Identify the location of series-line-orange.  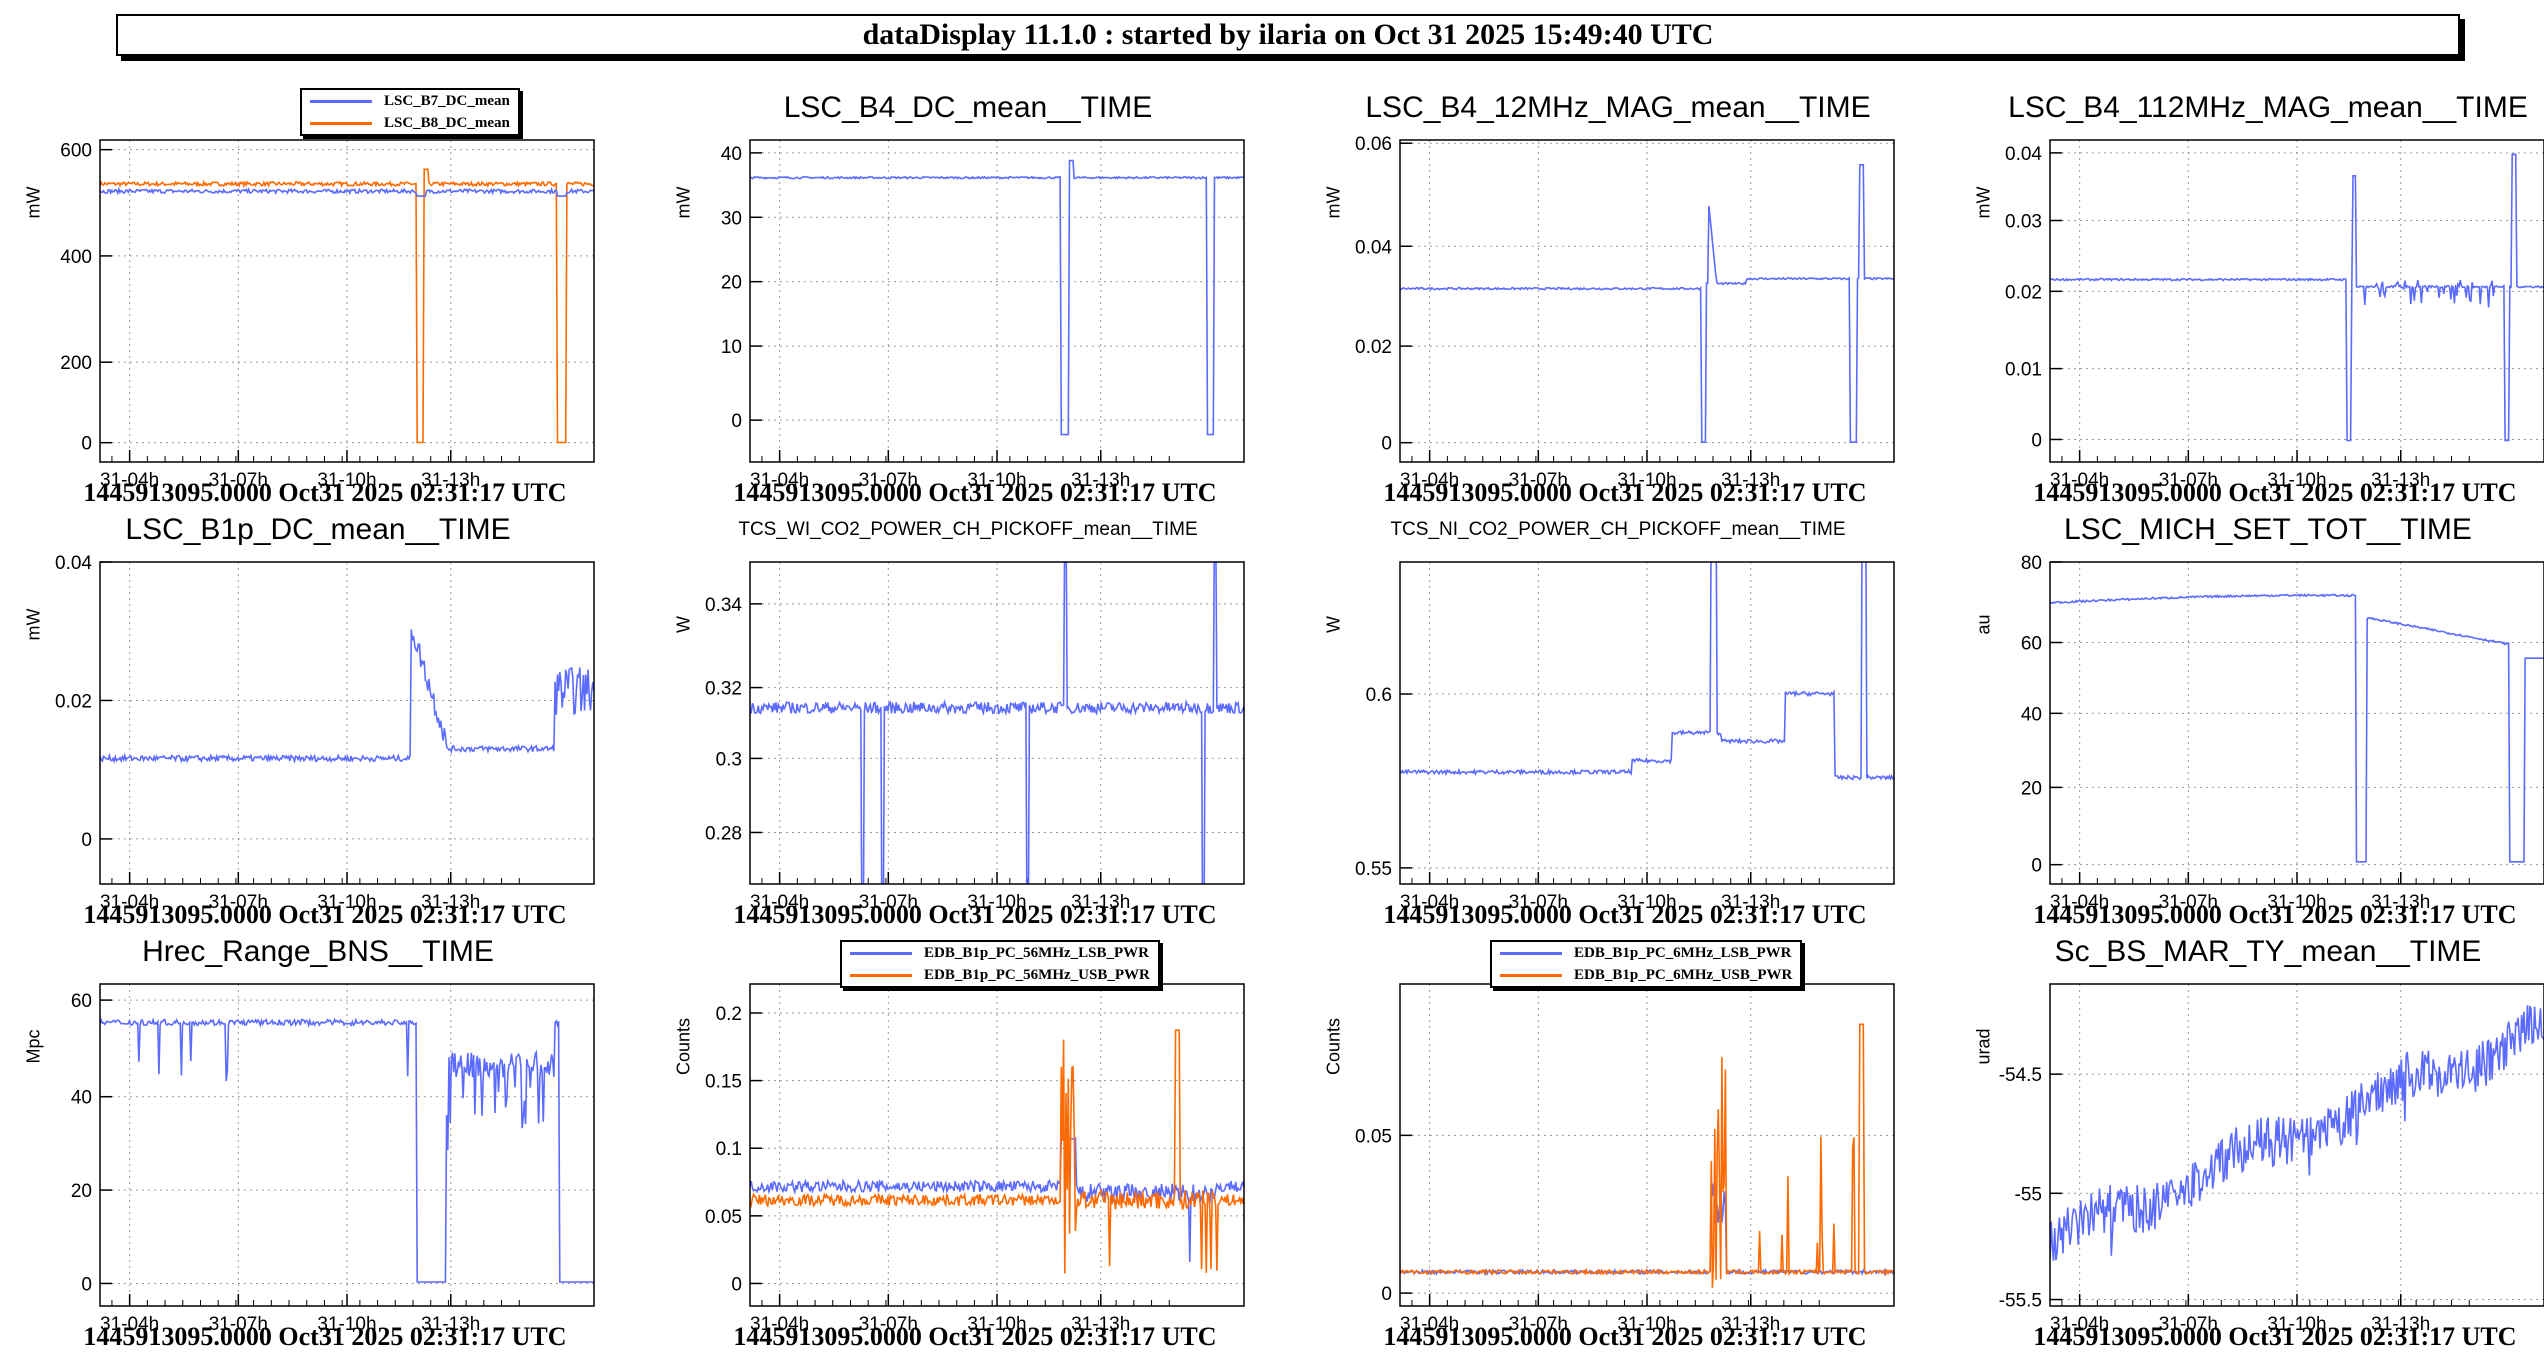
(1647, 1155).